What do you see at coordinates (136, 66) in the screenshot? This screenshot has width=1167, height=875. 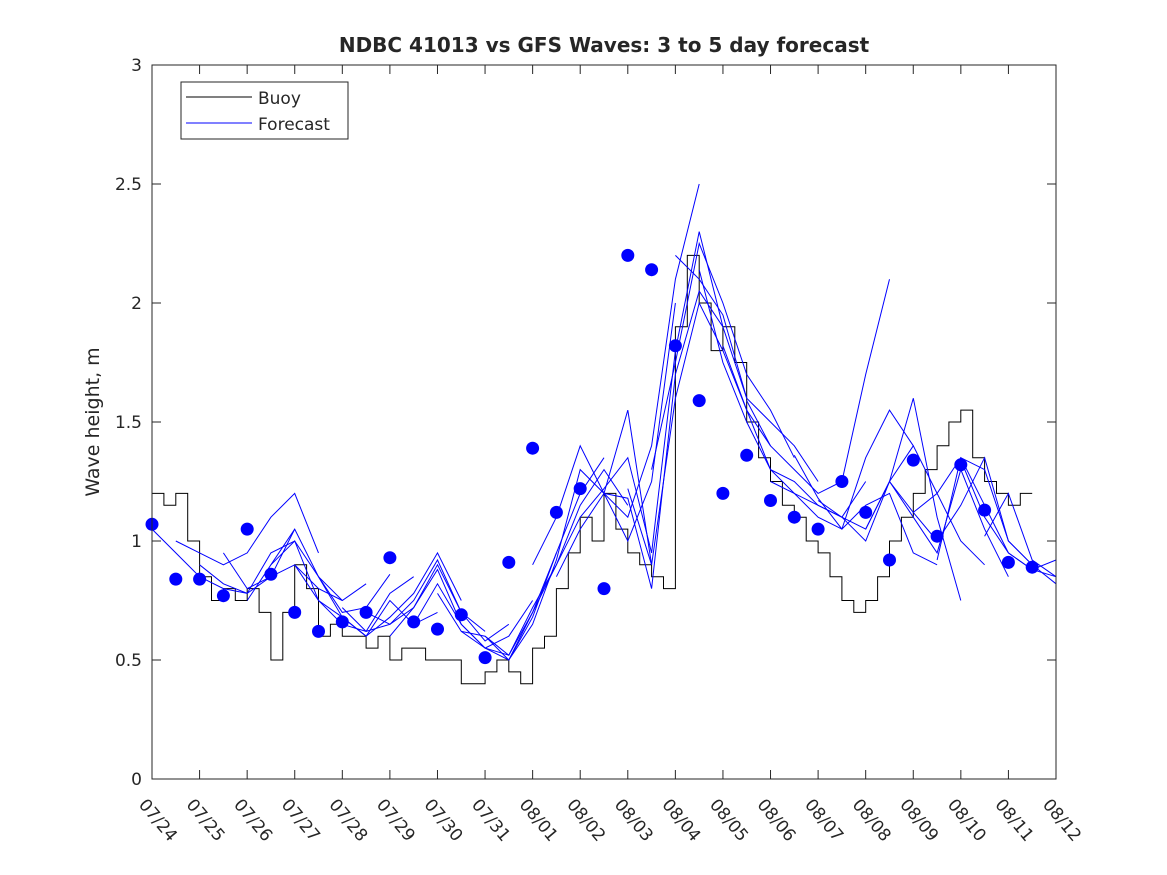 I see `y-tick-label: 3` at bounding box center [136, 66].